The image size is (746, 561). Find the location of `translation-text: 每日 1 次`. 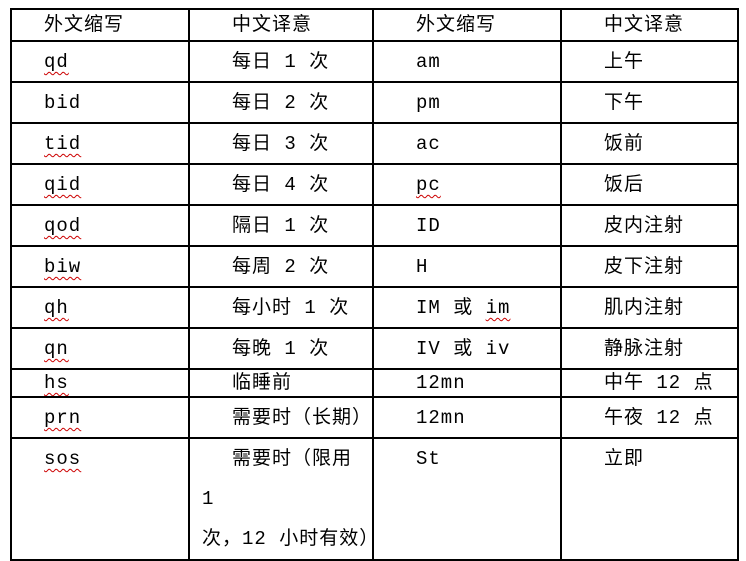

translation-text: 每日 1 次 is located at coordinates (281, 62).